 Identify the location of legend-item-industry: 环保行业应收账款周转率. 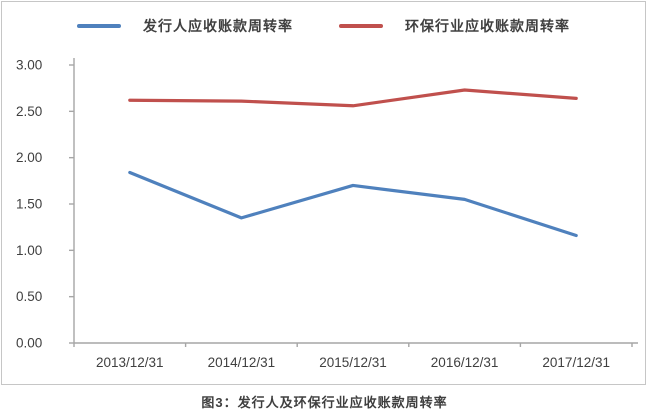
(454, 26).